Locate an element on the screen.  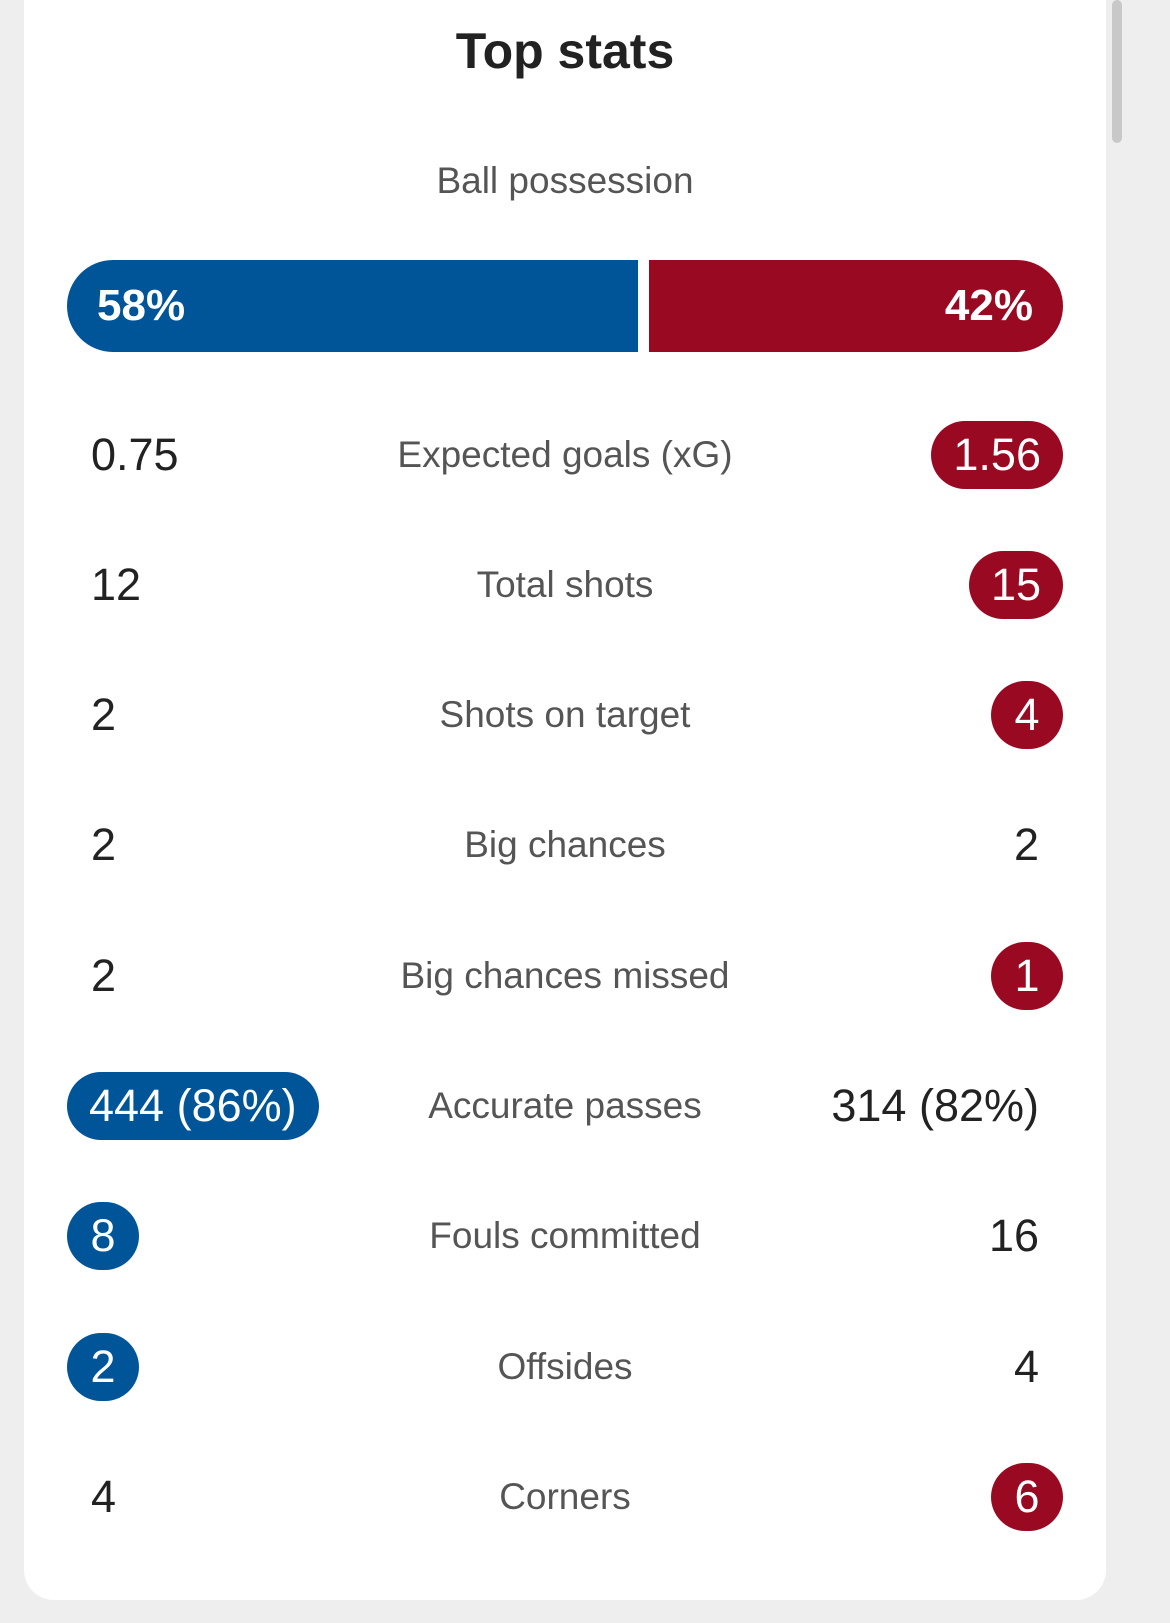
stat-label: Corners is located at coordinates (565, 1496).